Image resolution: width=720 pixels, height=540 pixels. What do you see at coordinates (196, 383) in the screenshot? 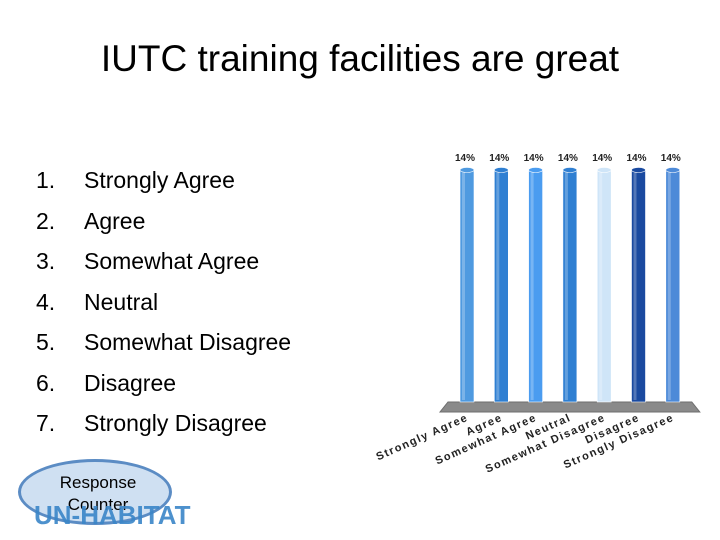
I see `option-item: 6. Disagree` at bounding box center [196, 383].